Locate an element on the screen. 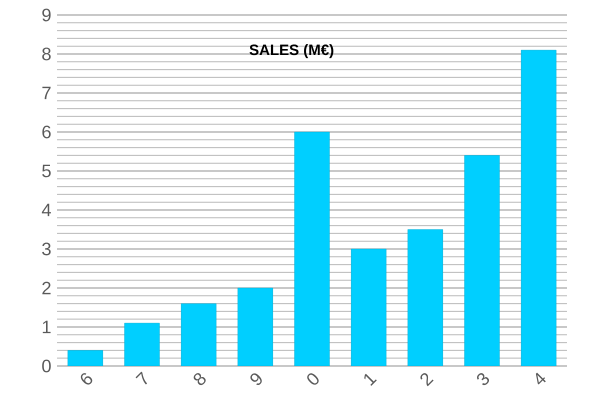  x-tick-label: 7 is located at coordinates (142, 378).